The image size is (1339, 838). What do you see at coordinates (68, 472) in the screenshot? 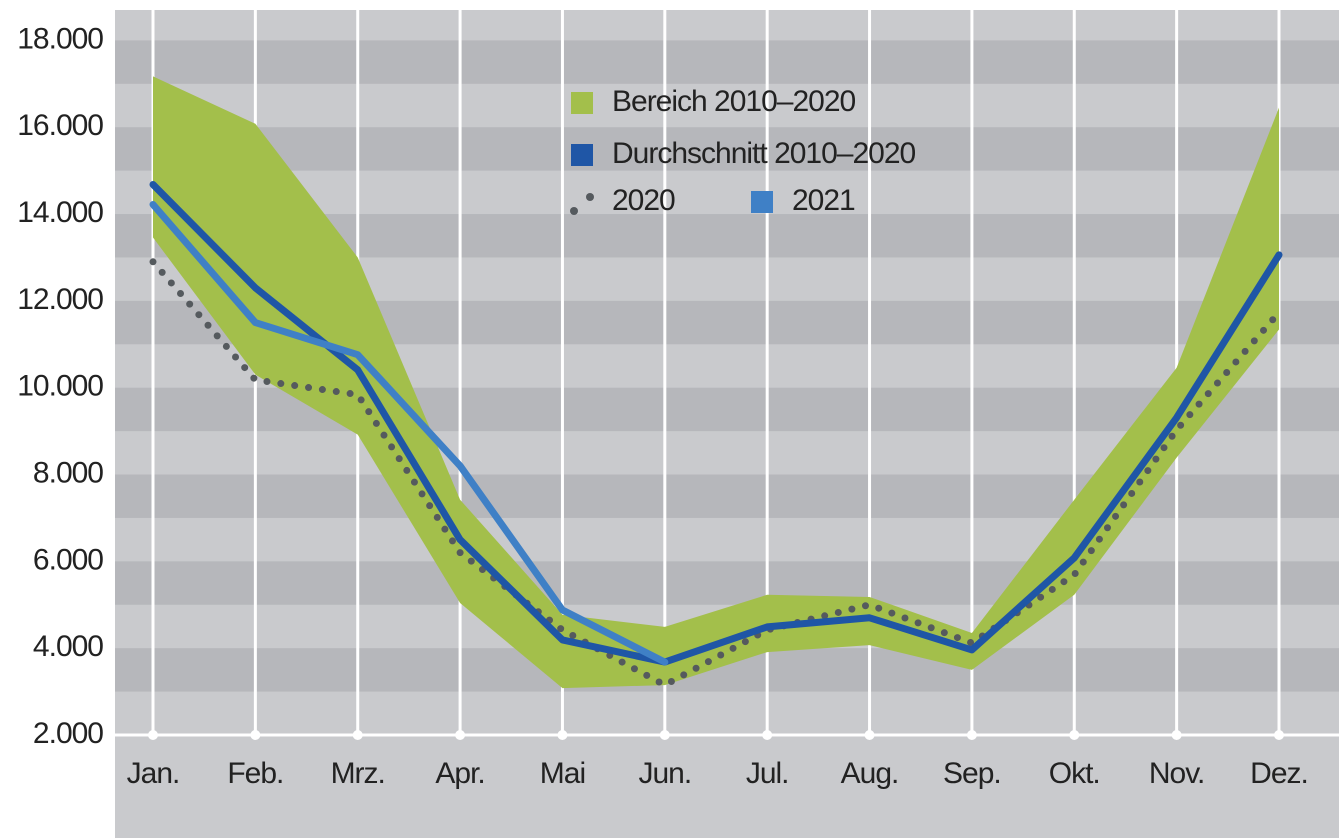
I see `y-tick-label: 8.000` at bounding box center [68, 472].